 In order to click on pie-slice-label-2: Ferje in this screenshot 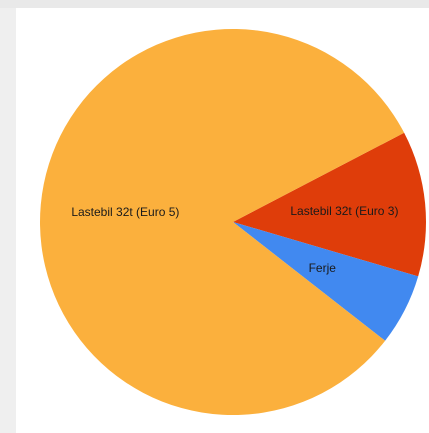, I will do `click(323, 268)`.